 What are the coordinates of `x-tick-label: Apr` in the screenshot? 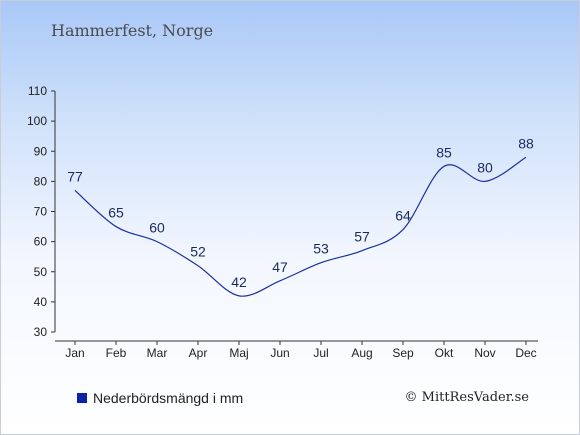 It's located at (198, 353).